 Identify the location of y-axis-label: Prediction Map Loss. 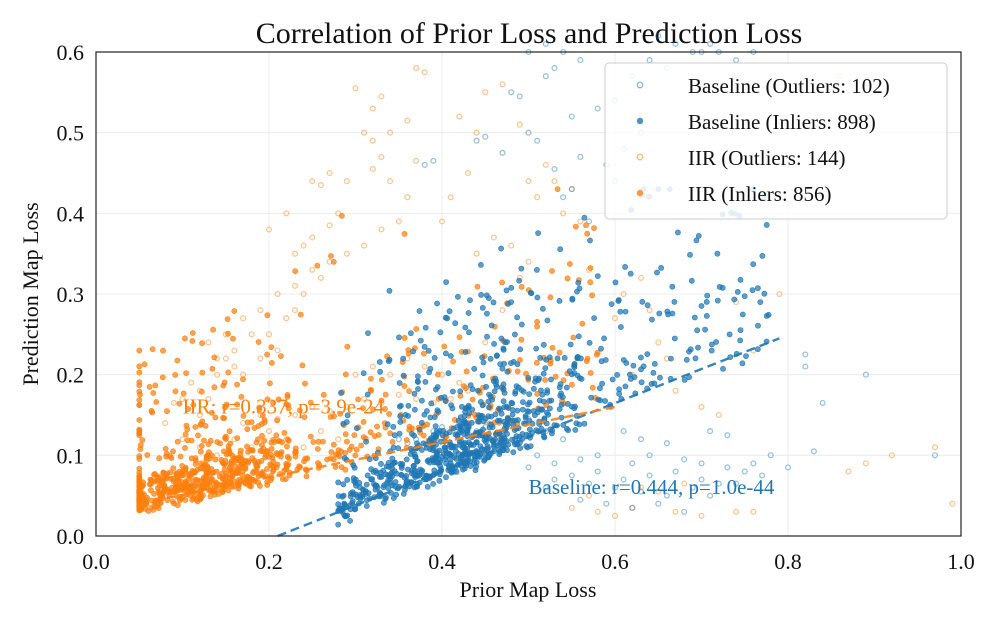
(30, 293).